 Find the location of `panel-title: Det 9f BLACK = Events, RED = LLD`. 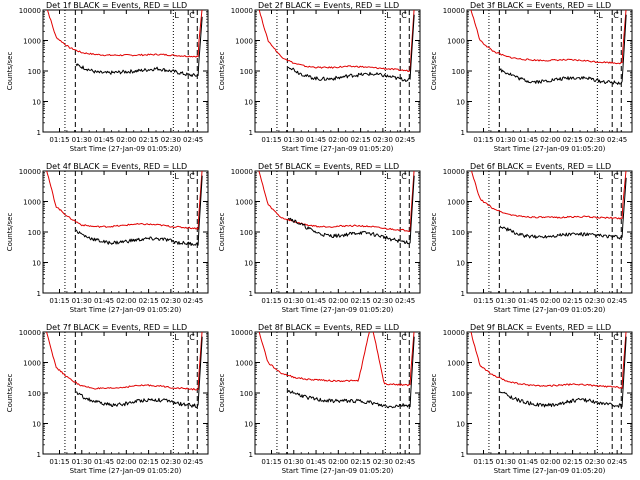

panel-title: Det 9f BLACK = Events, RED = LLD is located at coordinates (540, 327).